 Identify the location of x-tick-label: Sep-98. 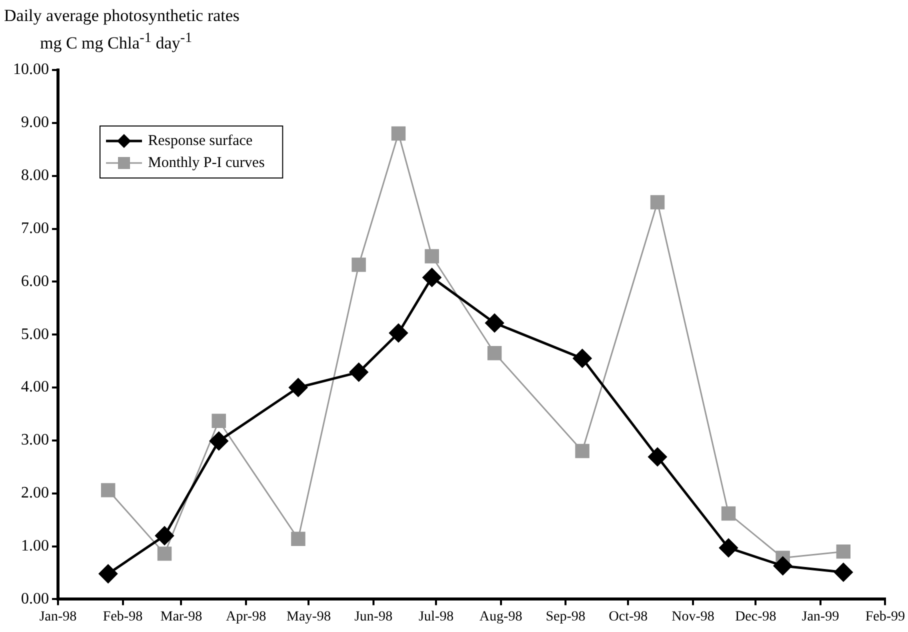
(566, 616).